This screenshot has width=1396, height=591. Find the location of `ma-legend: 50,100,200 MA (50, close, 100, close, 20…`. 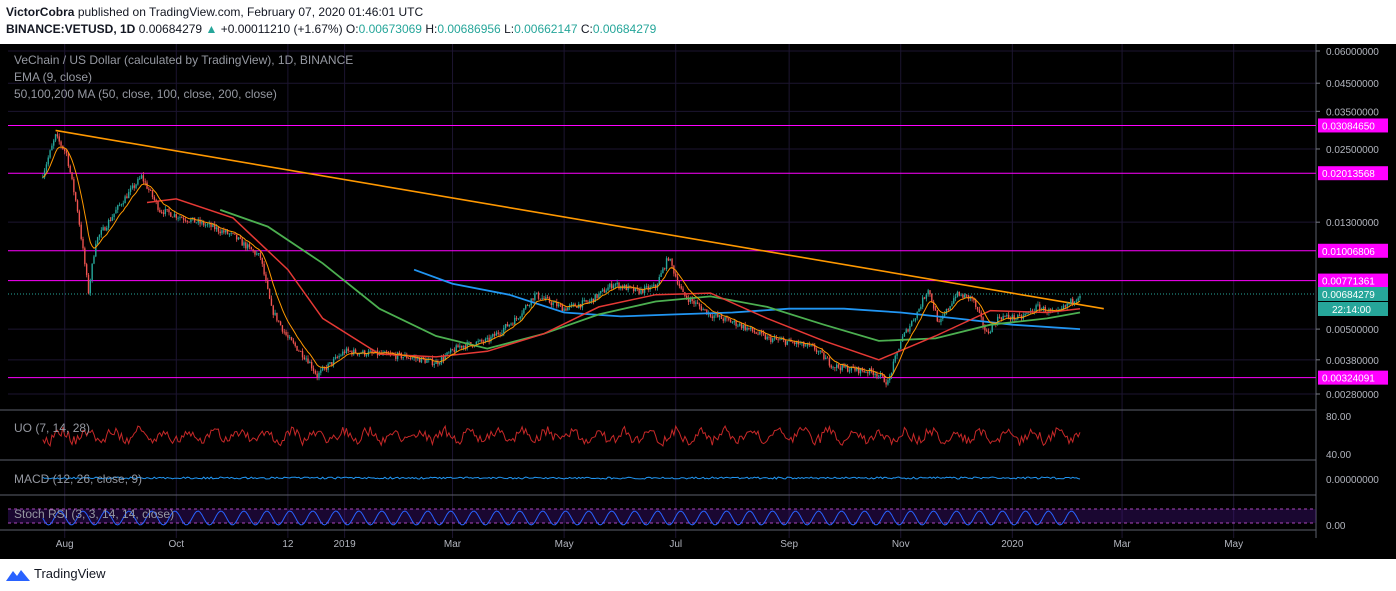

ma-legend: 50,100,200 MA (50, close, 100, close, 20… is located at coordinates (145, 94).